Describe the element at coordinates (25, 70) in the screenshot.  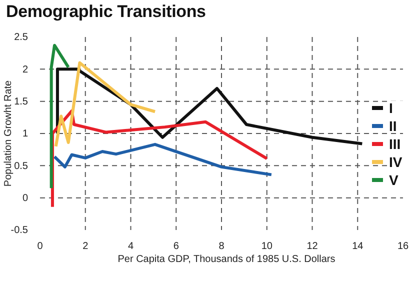
I see `y-tick-label: 2` at that location.